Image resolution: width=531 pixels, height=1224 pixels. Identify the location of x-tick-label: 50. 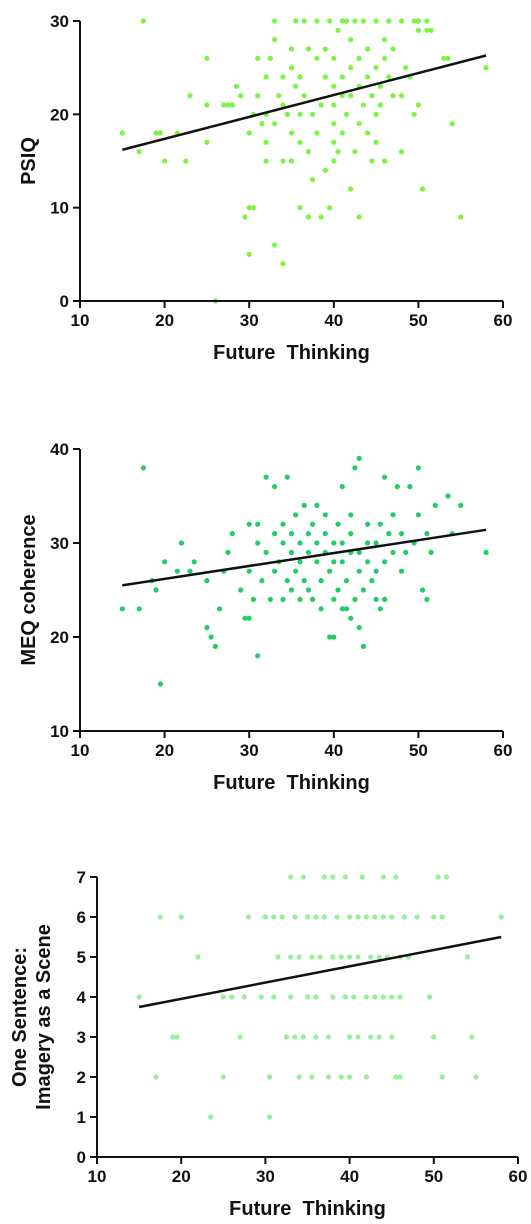
(418, 320).